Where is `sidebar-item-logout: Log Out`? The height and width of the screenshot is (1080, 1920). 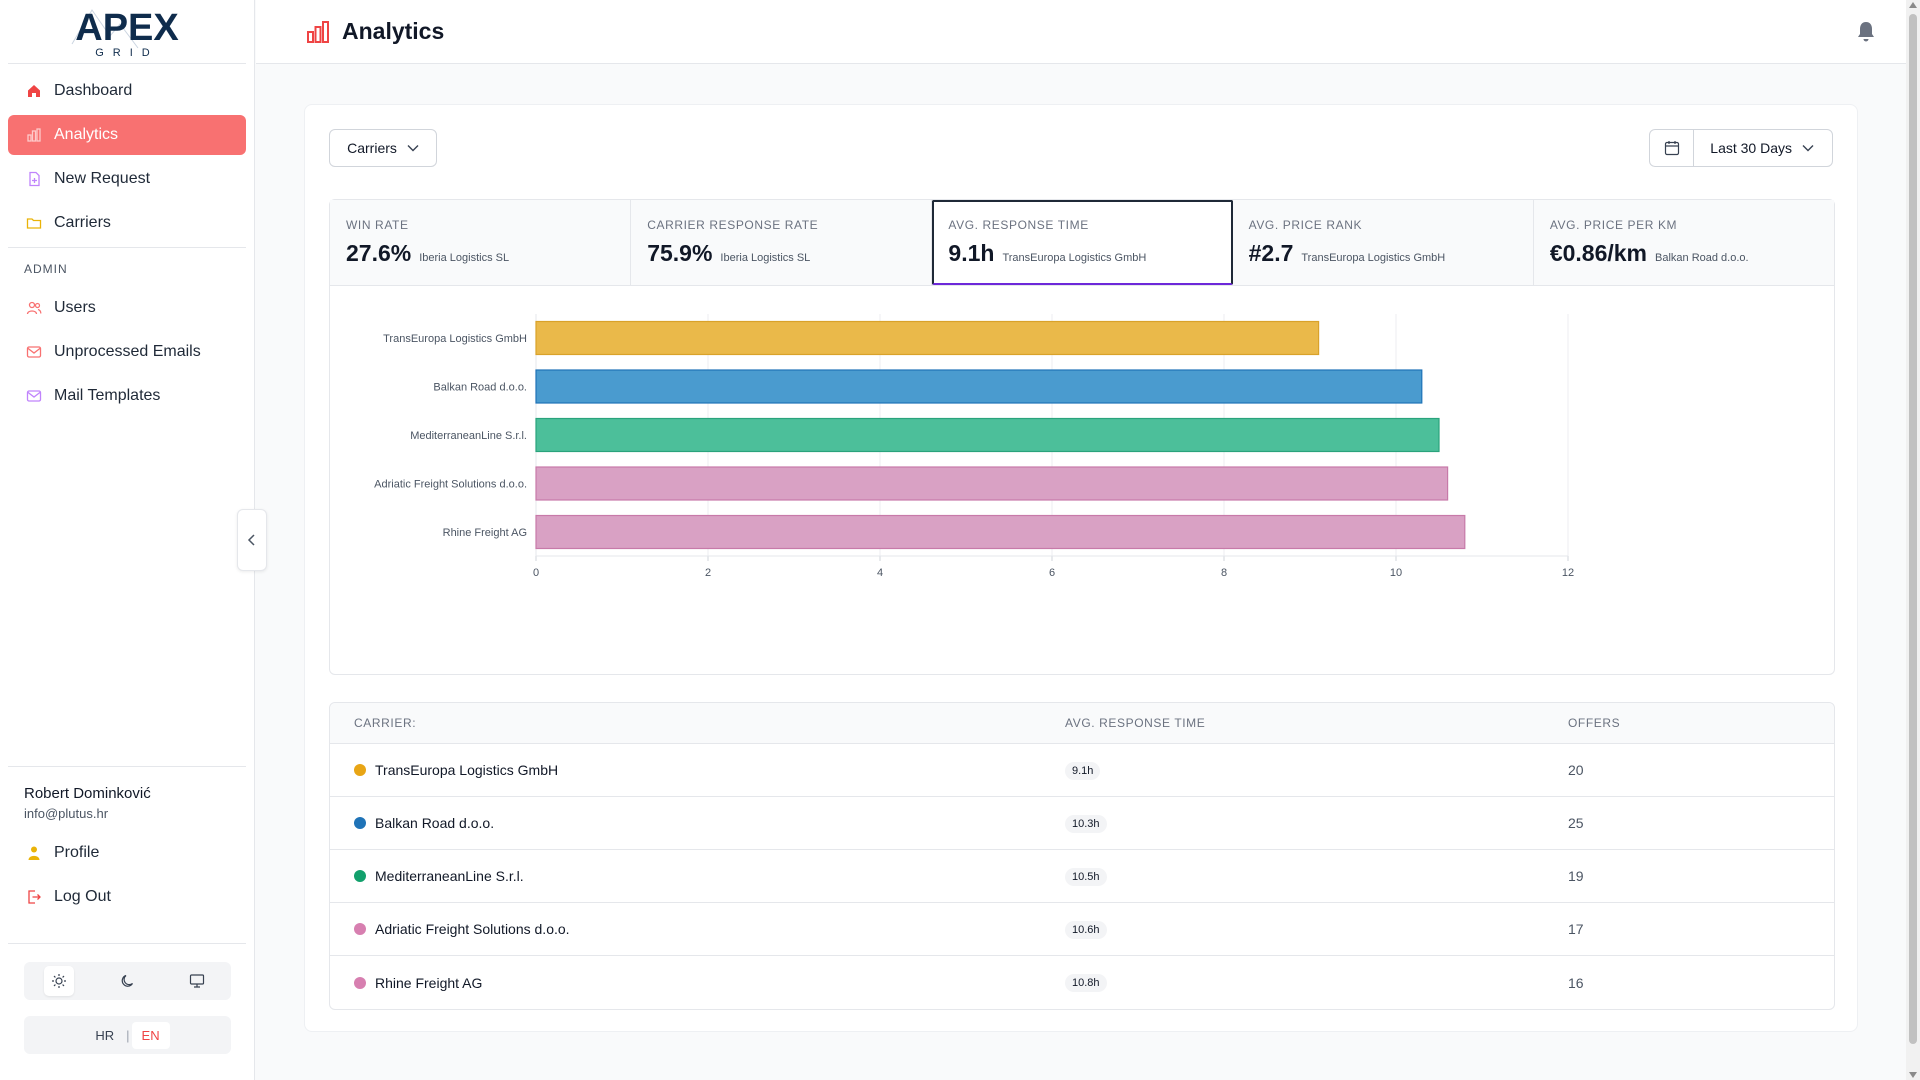
sidebar-item-logout: Log Out is located at coordinates (127, 897).